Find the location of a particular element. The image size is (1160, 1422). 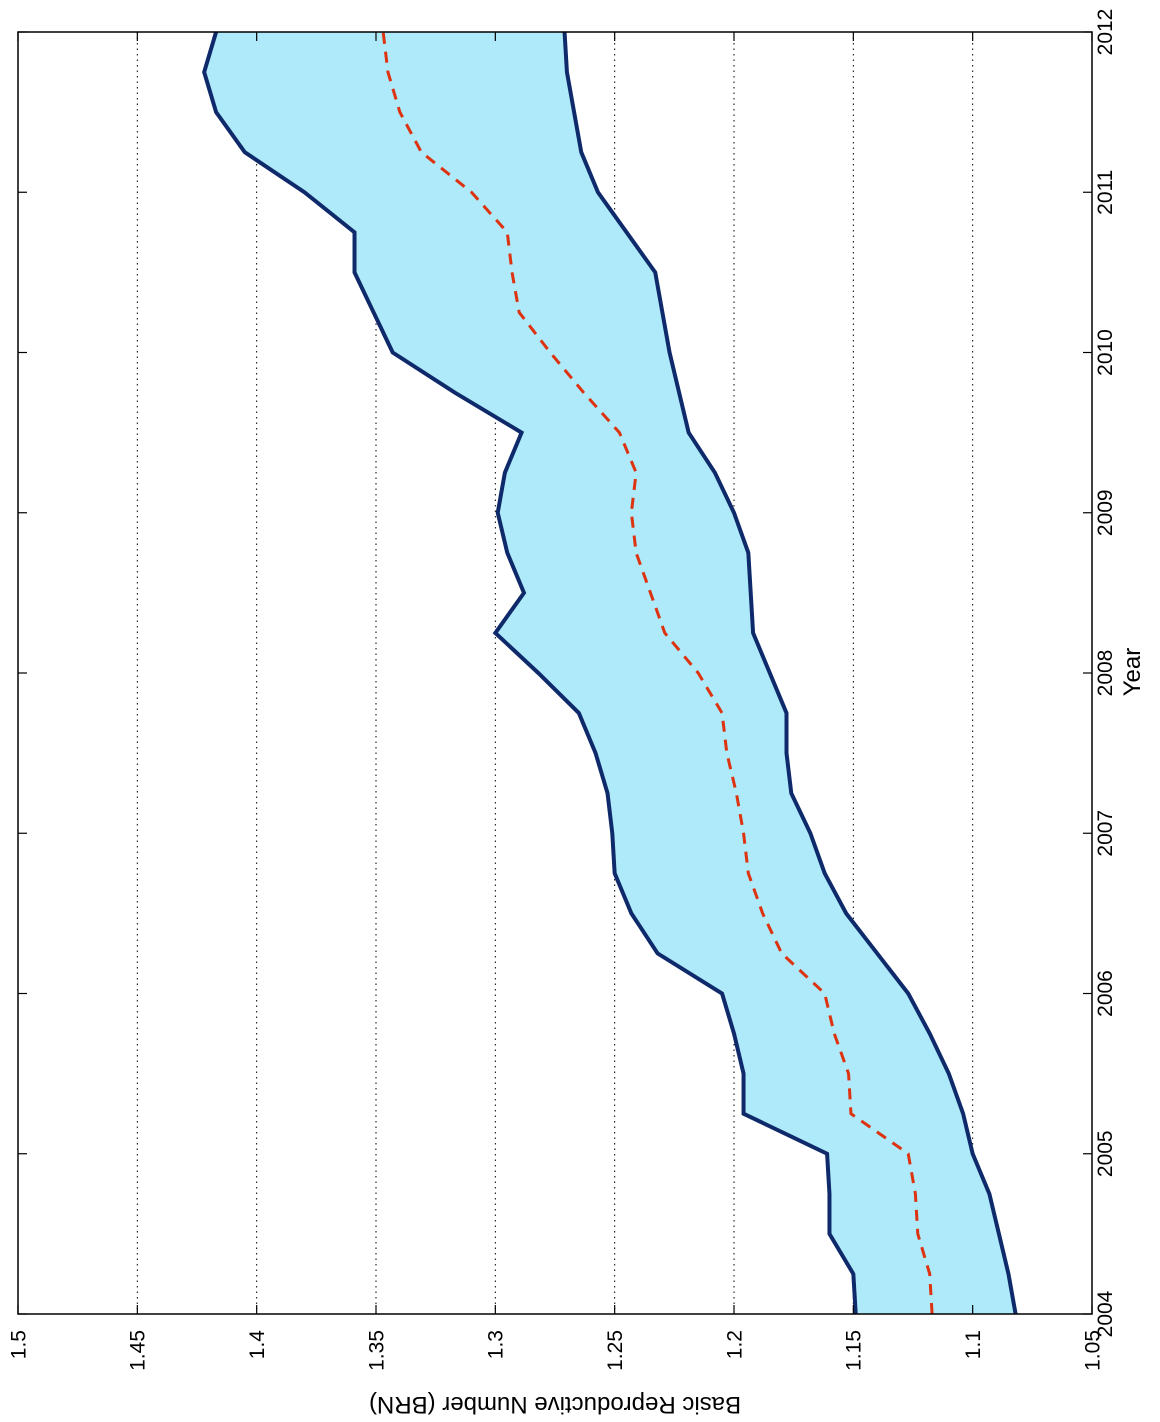

x-tick-label: 2007 is located at coordinates (1105, 833).